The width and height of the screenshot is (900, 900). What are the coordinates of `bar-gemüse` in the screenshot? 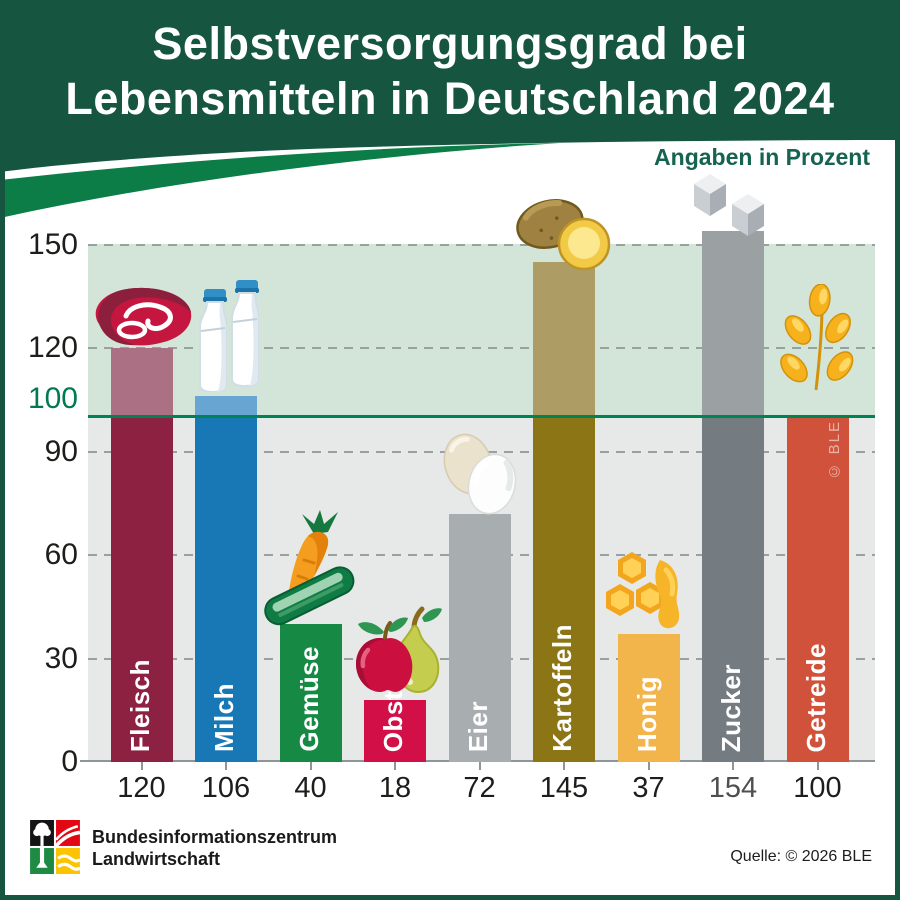 It's located at (310, 693).